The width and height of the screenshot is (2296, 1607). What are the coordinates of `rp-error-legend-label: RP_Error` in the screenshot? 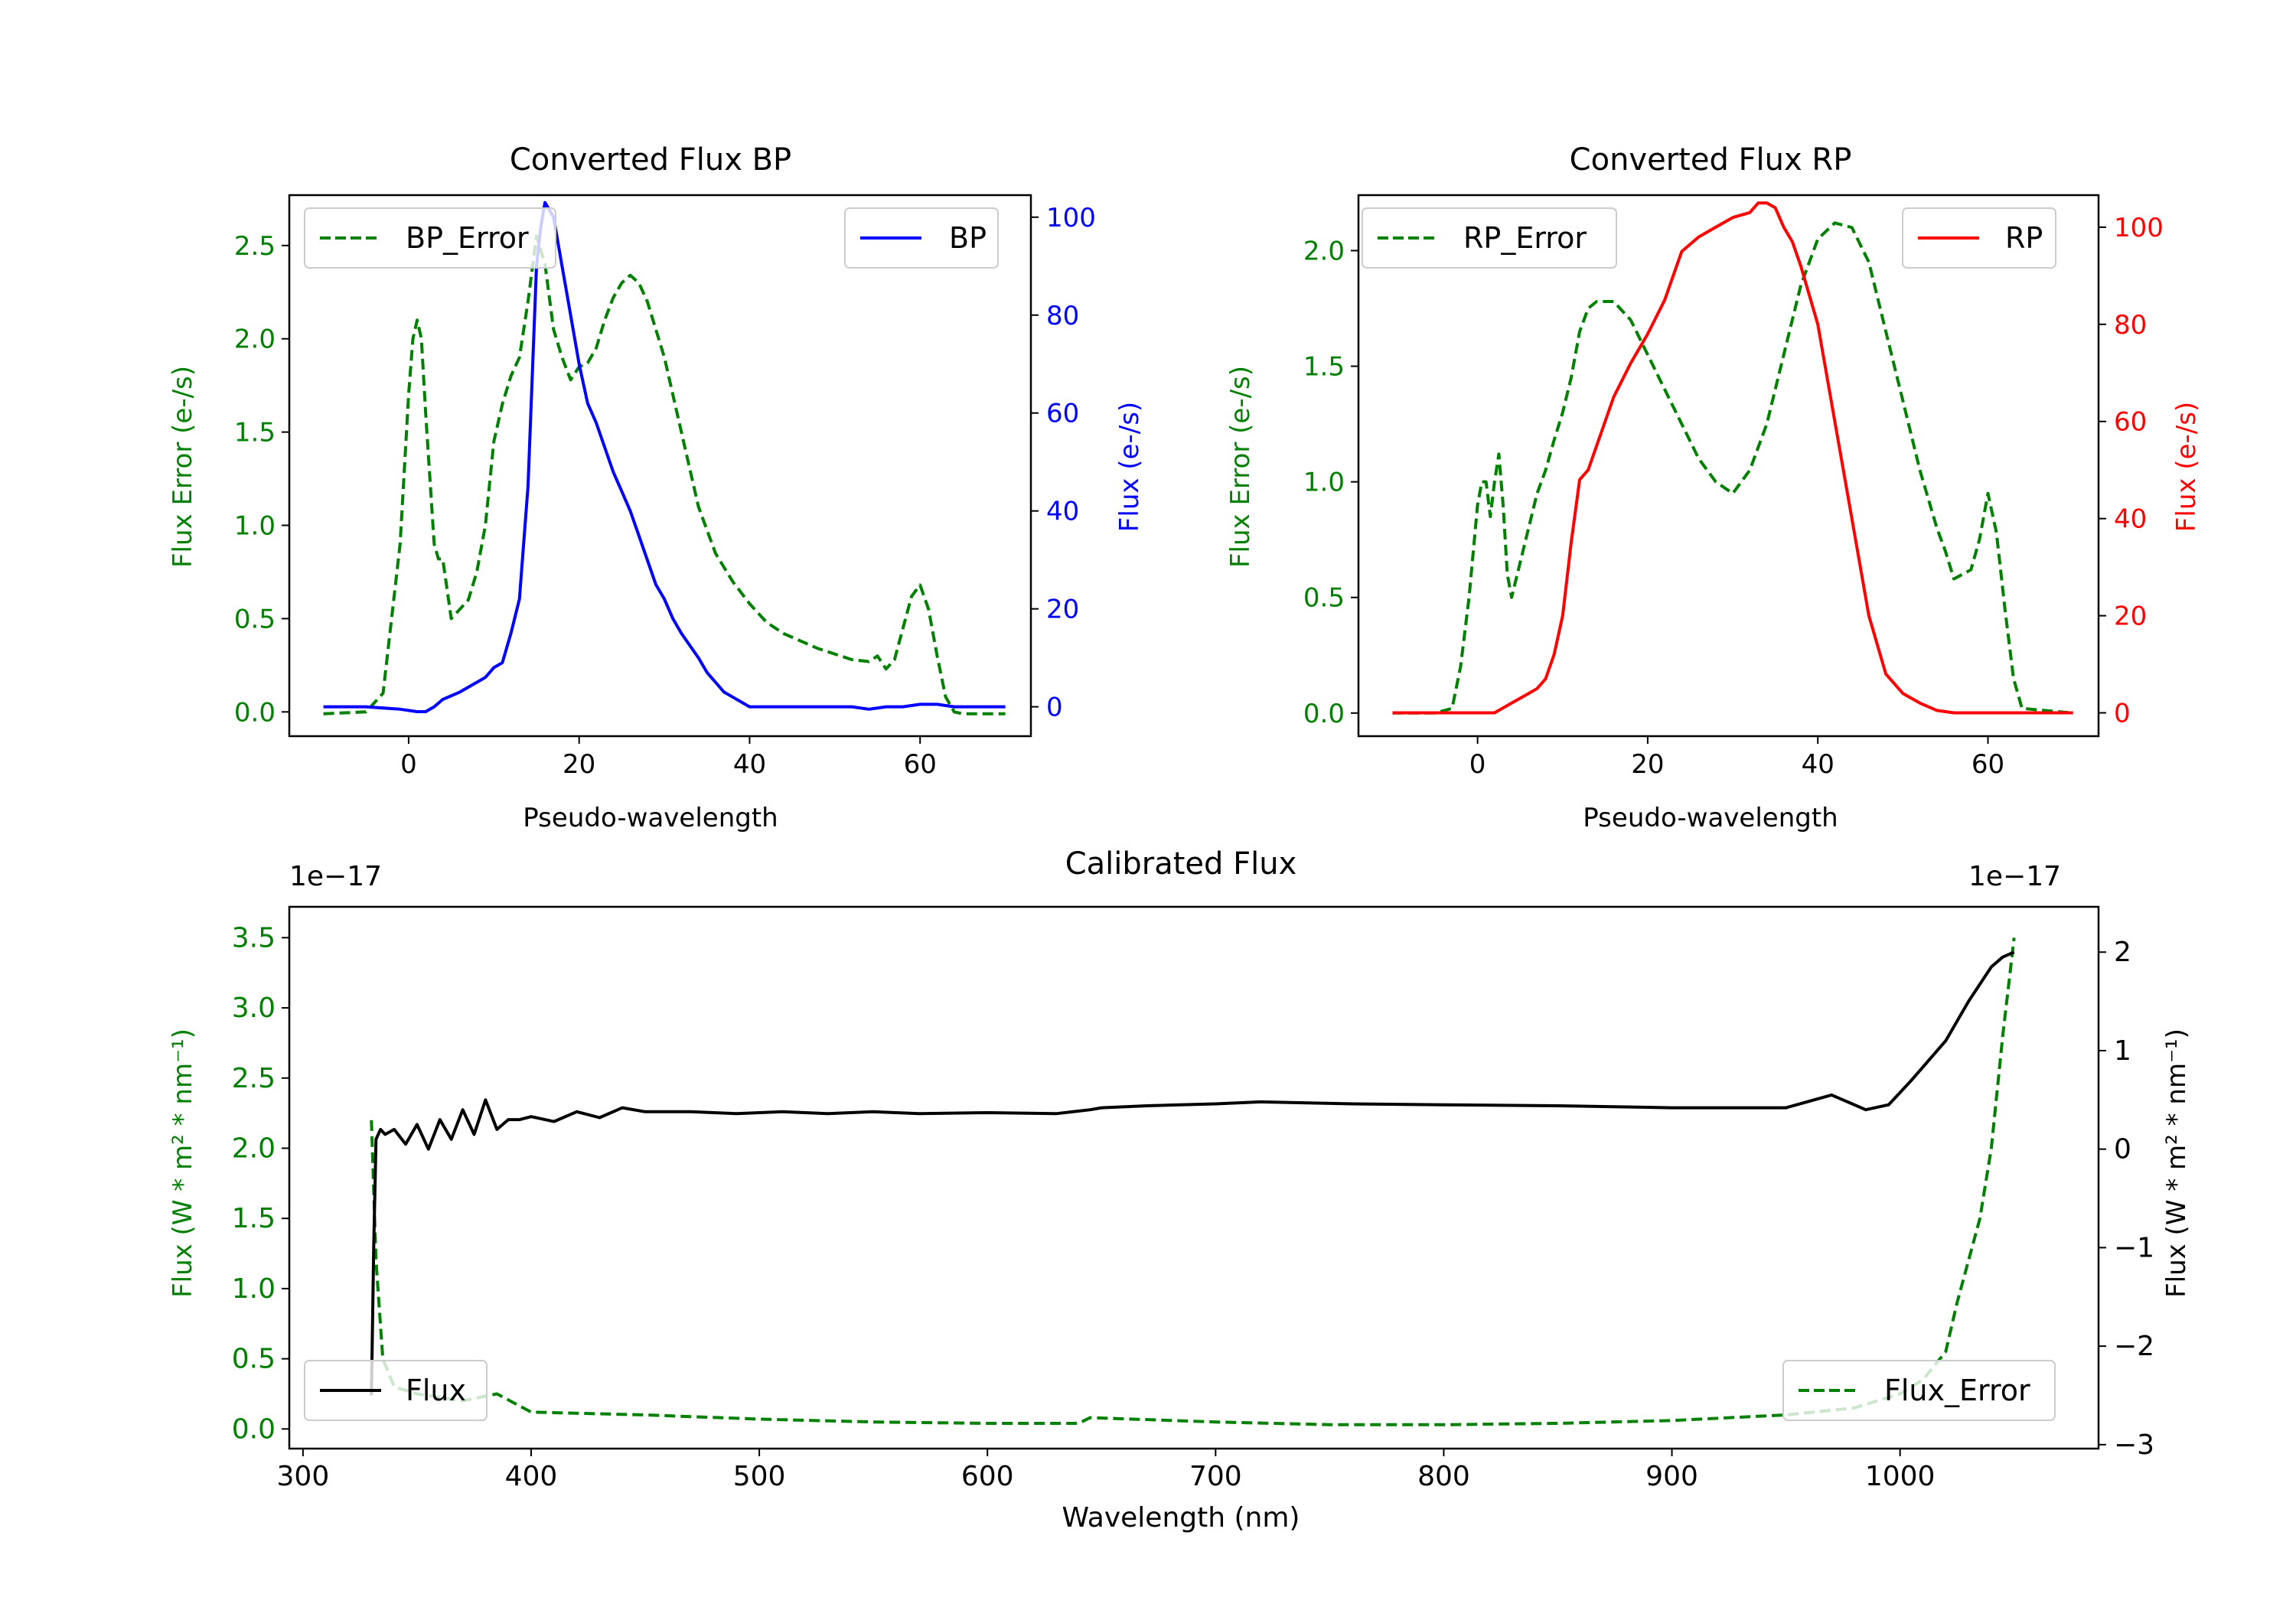 It's located at (1525, 238).